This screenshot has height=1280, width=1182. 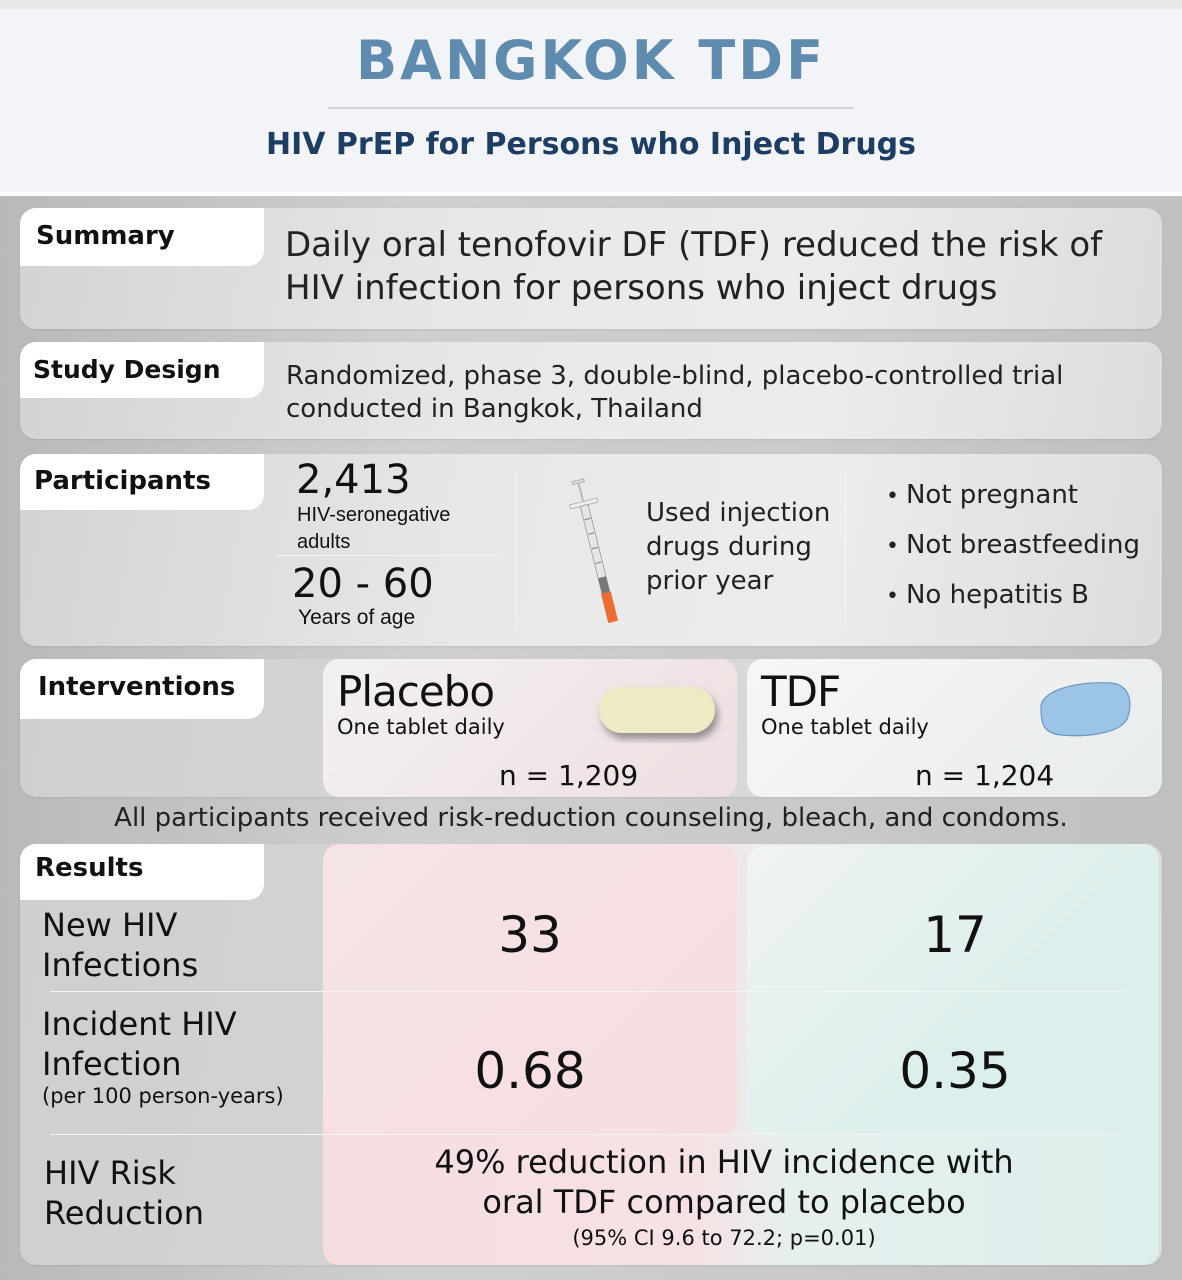 I want to click on placebo-pill-icon, so click(x=657, y=710).